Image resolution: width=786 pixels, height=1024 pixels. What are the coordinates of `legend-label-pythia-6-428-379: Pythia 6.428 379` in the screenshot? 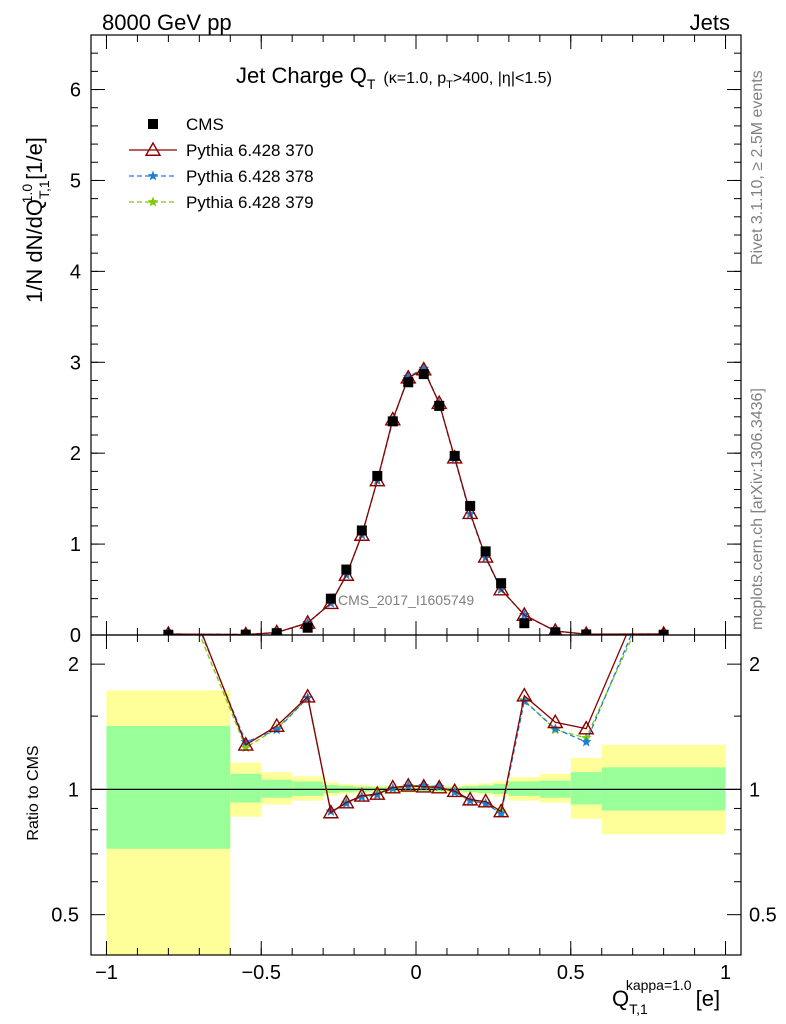 It's located at (250, 202).